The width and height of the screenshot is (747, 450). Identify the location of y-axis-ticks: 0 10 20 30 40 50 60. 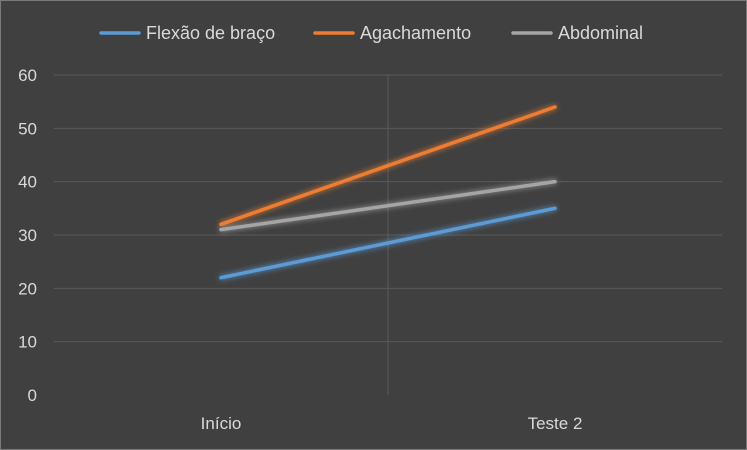
(27, 235).